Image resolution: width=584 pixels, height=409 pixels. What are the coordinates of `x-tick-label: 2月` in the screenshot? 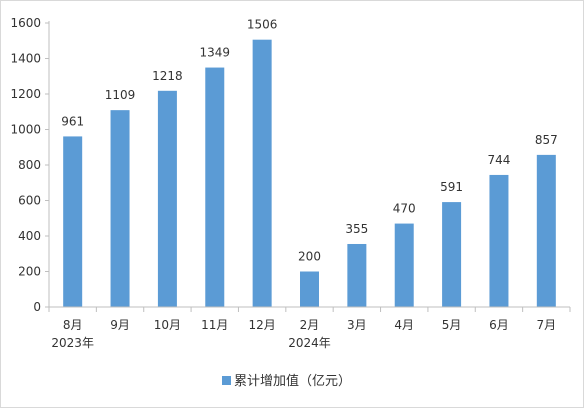 It's located at (310, 325).